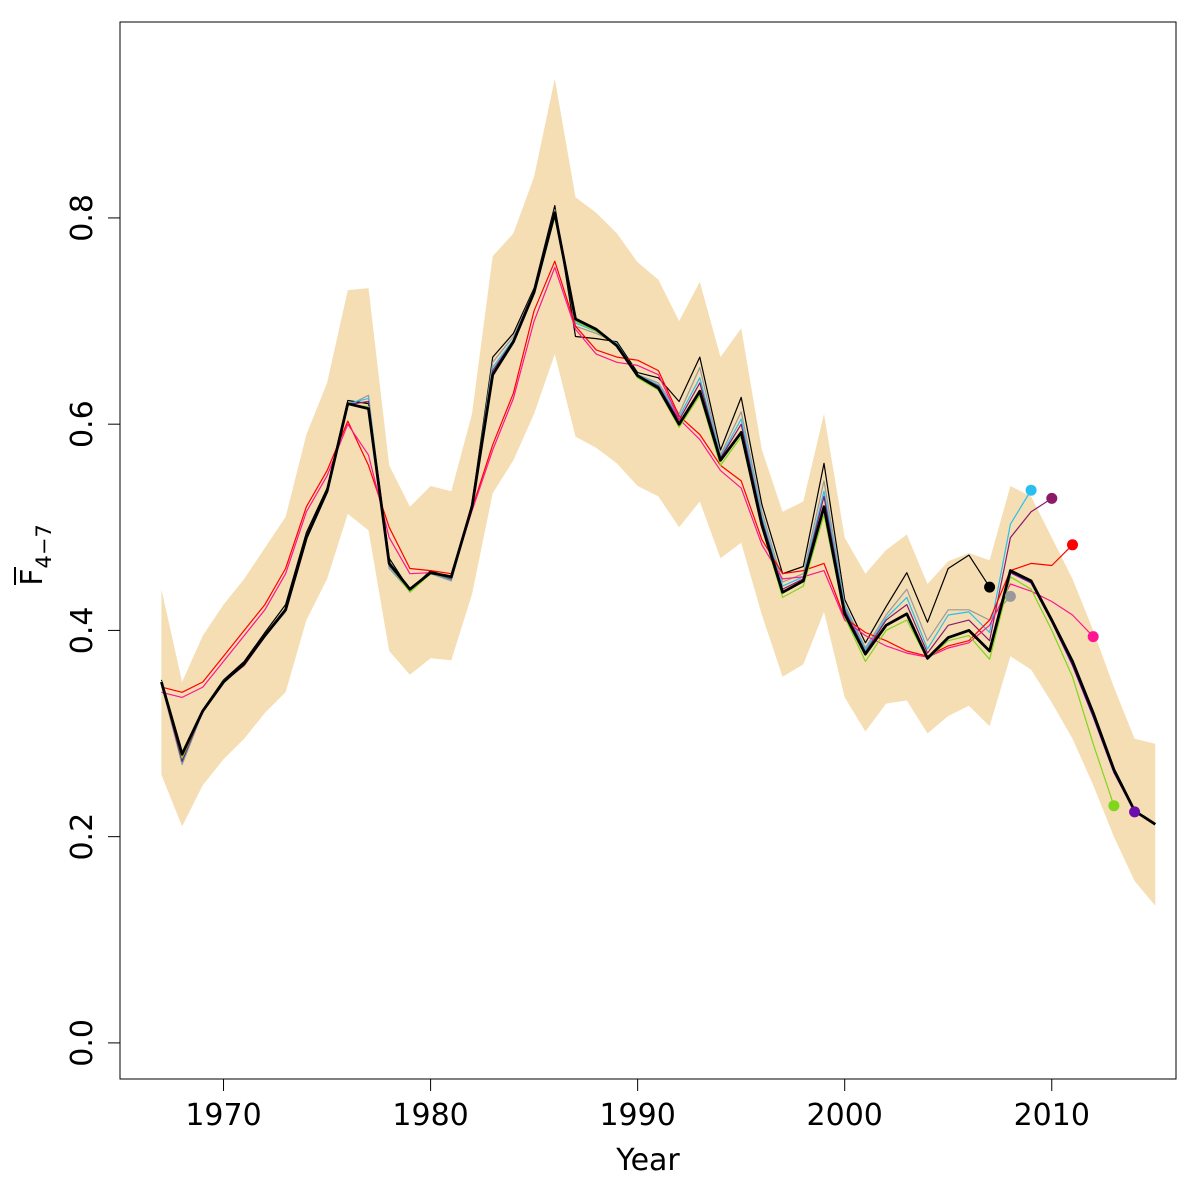 Image resolution: width=1200 pixels, height=1200 pixels. I want to click on endpoint-marker-2010, so click(1052, 498).